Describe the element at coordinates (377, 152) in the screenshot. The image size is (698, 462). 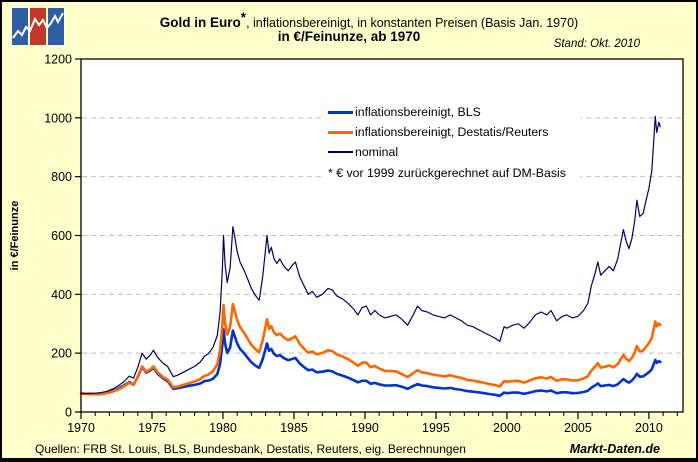
I see `legend-label-nominal: nominal` at that location.